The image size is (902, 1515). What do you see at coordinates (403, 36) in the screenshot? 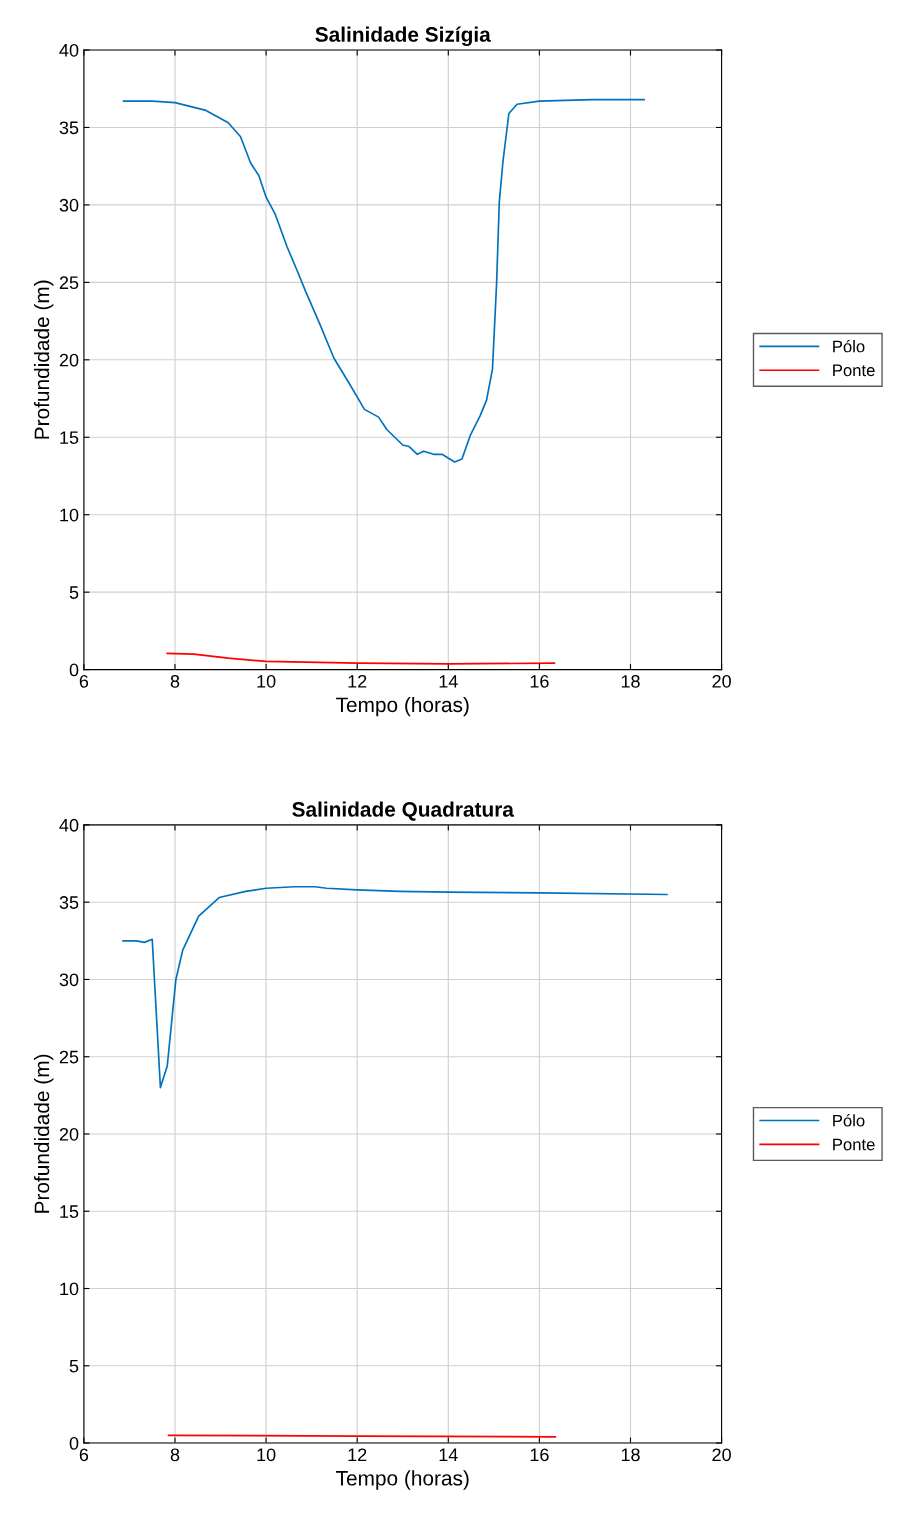
I see `chart-title: Salinidade Sizígia` at bounding box center [403, 36].